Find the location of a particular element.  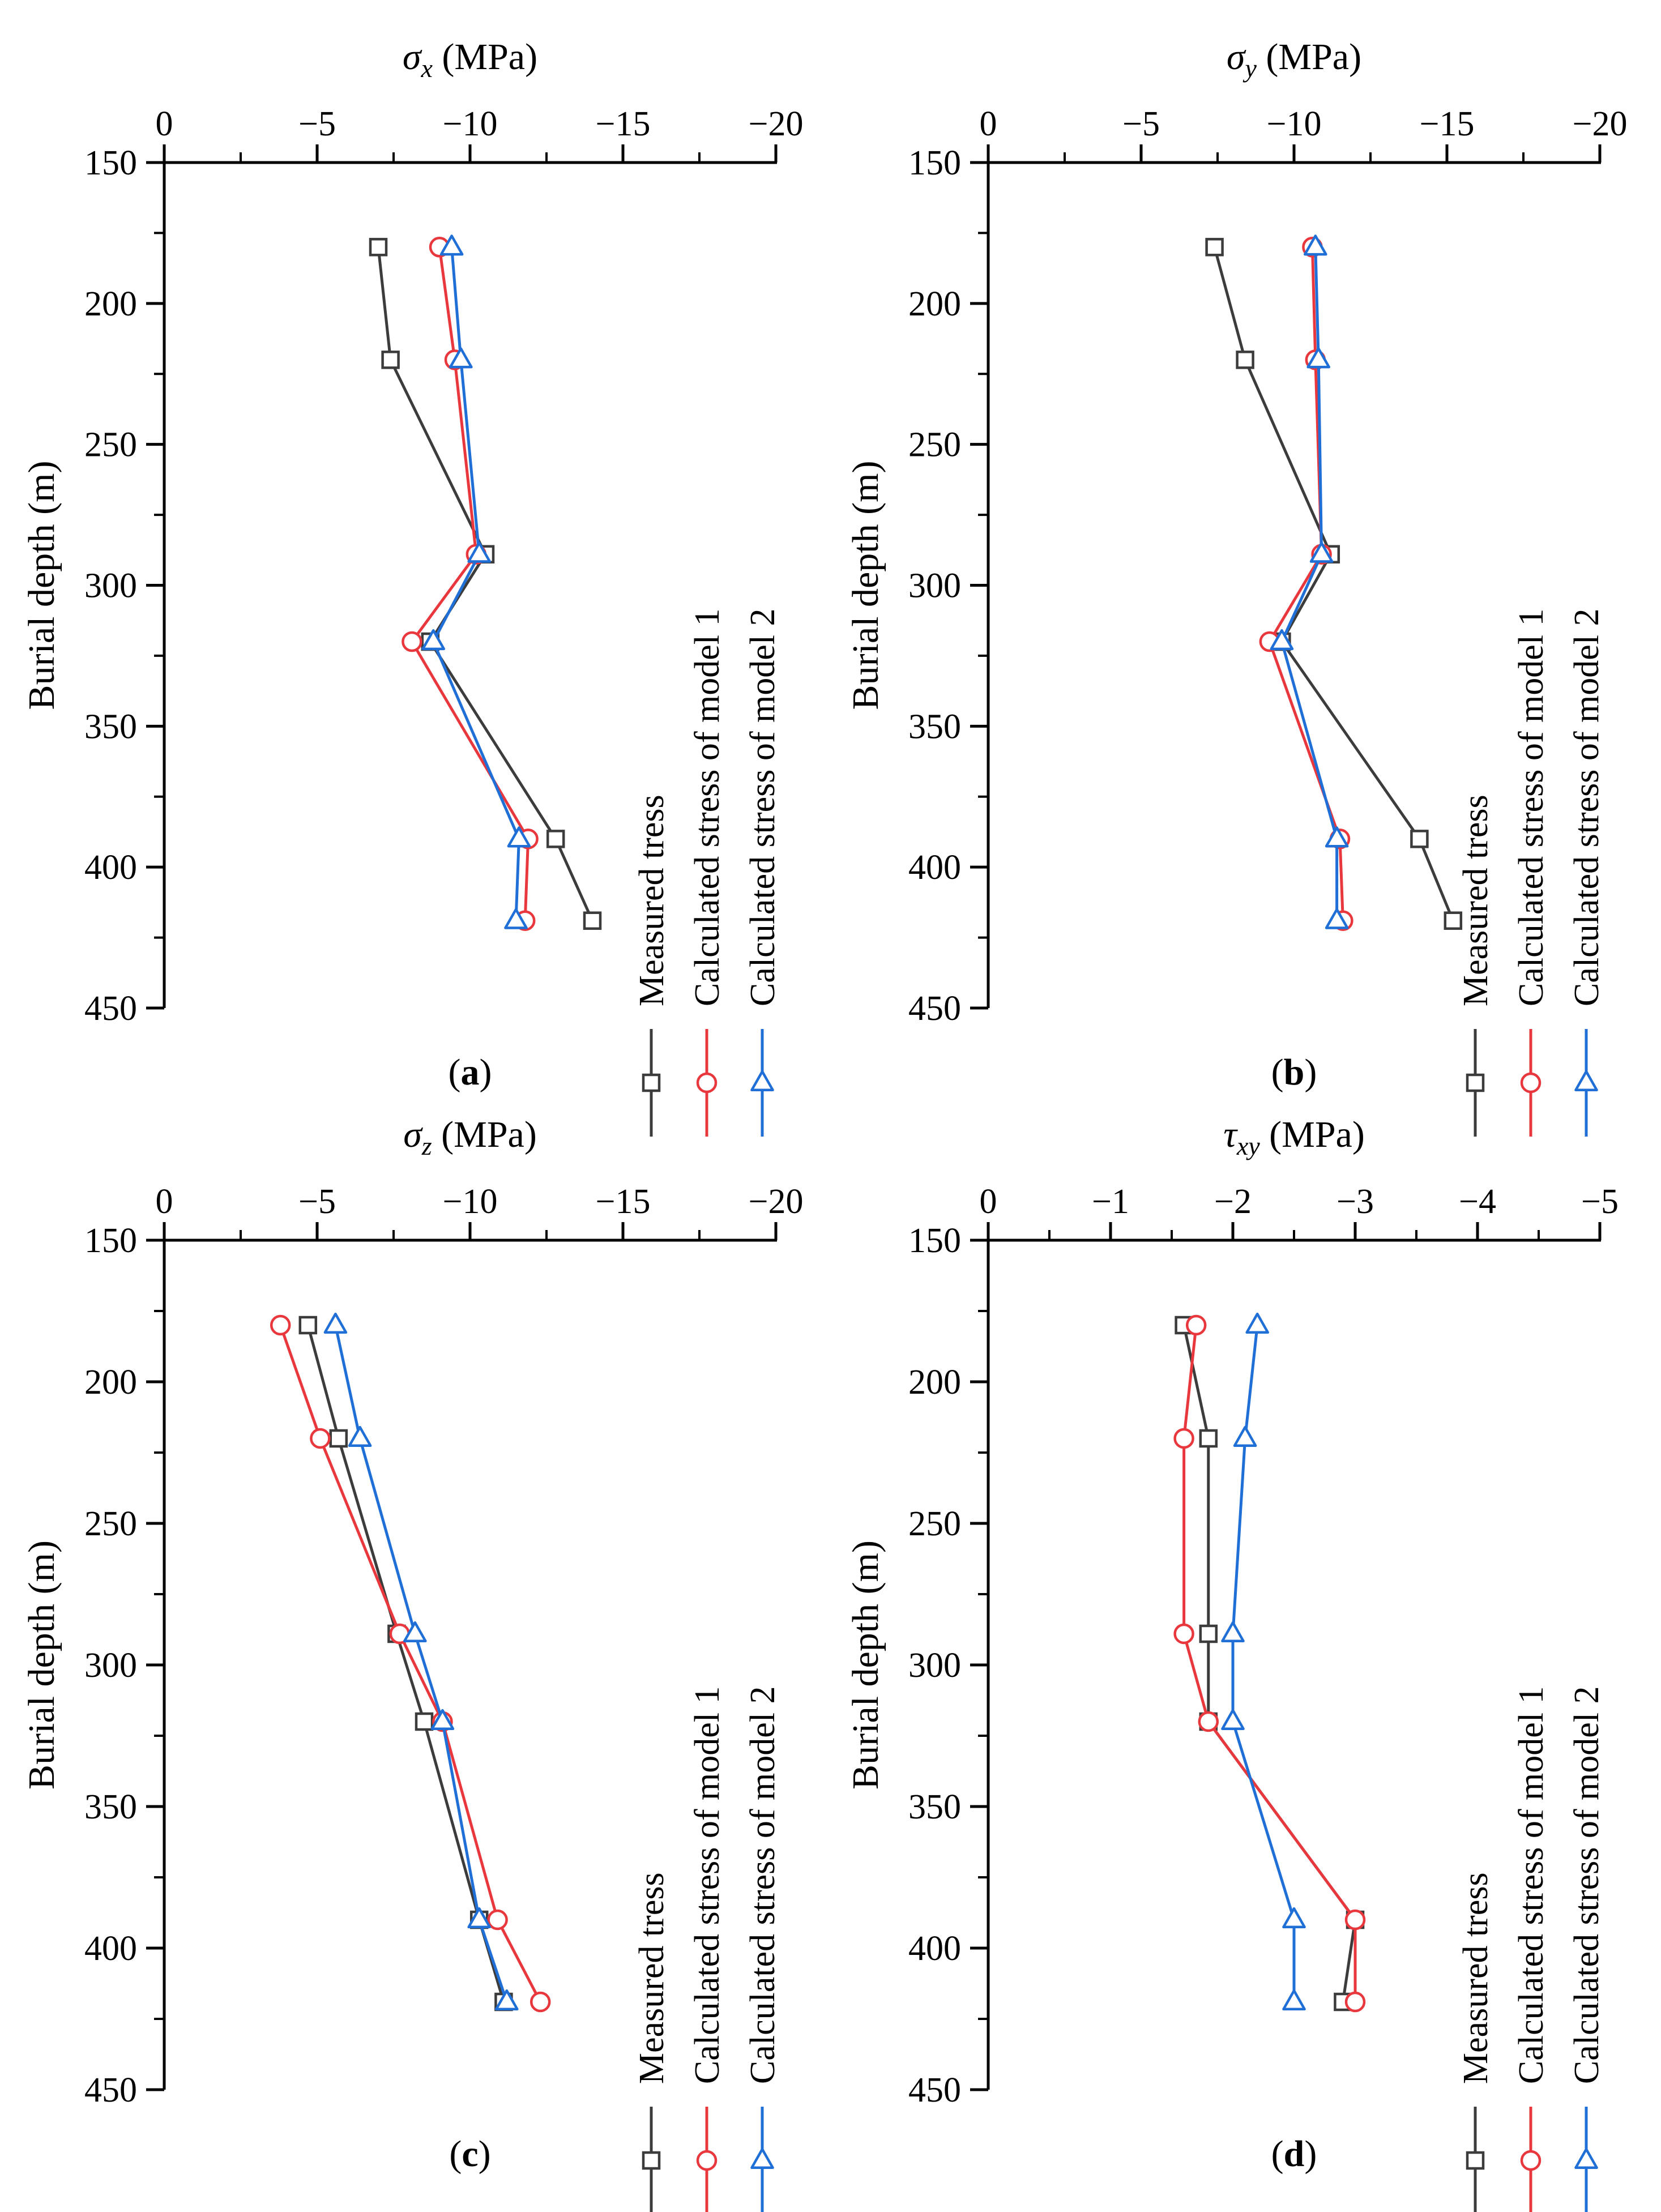

legend-label: Calculated stress of model 2 is located at coordinates (763, 808).